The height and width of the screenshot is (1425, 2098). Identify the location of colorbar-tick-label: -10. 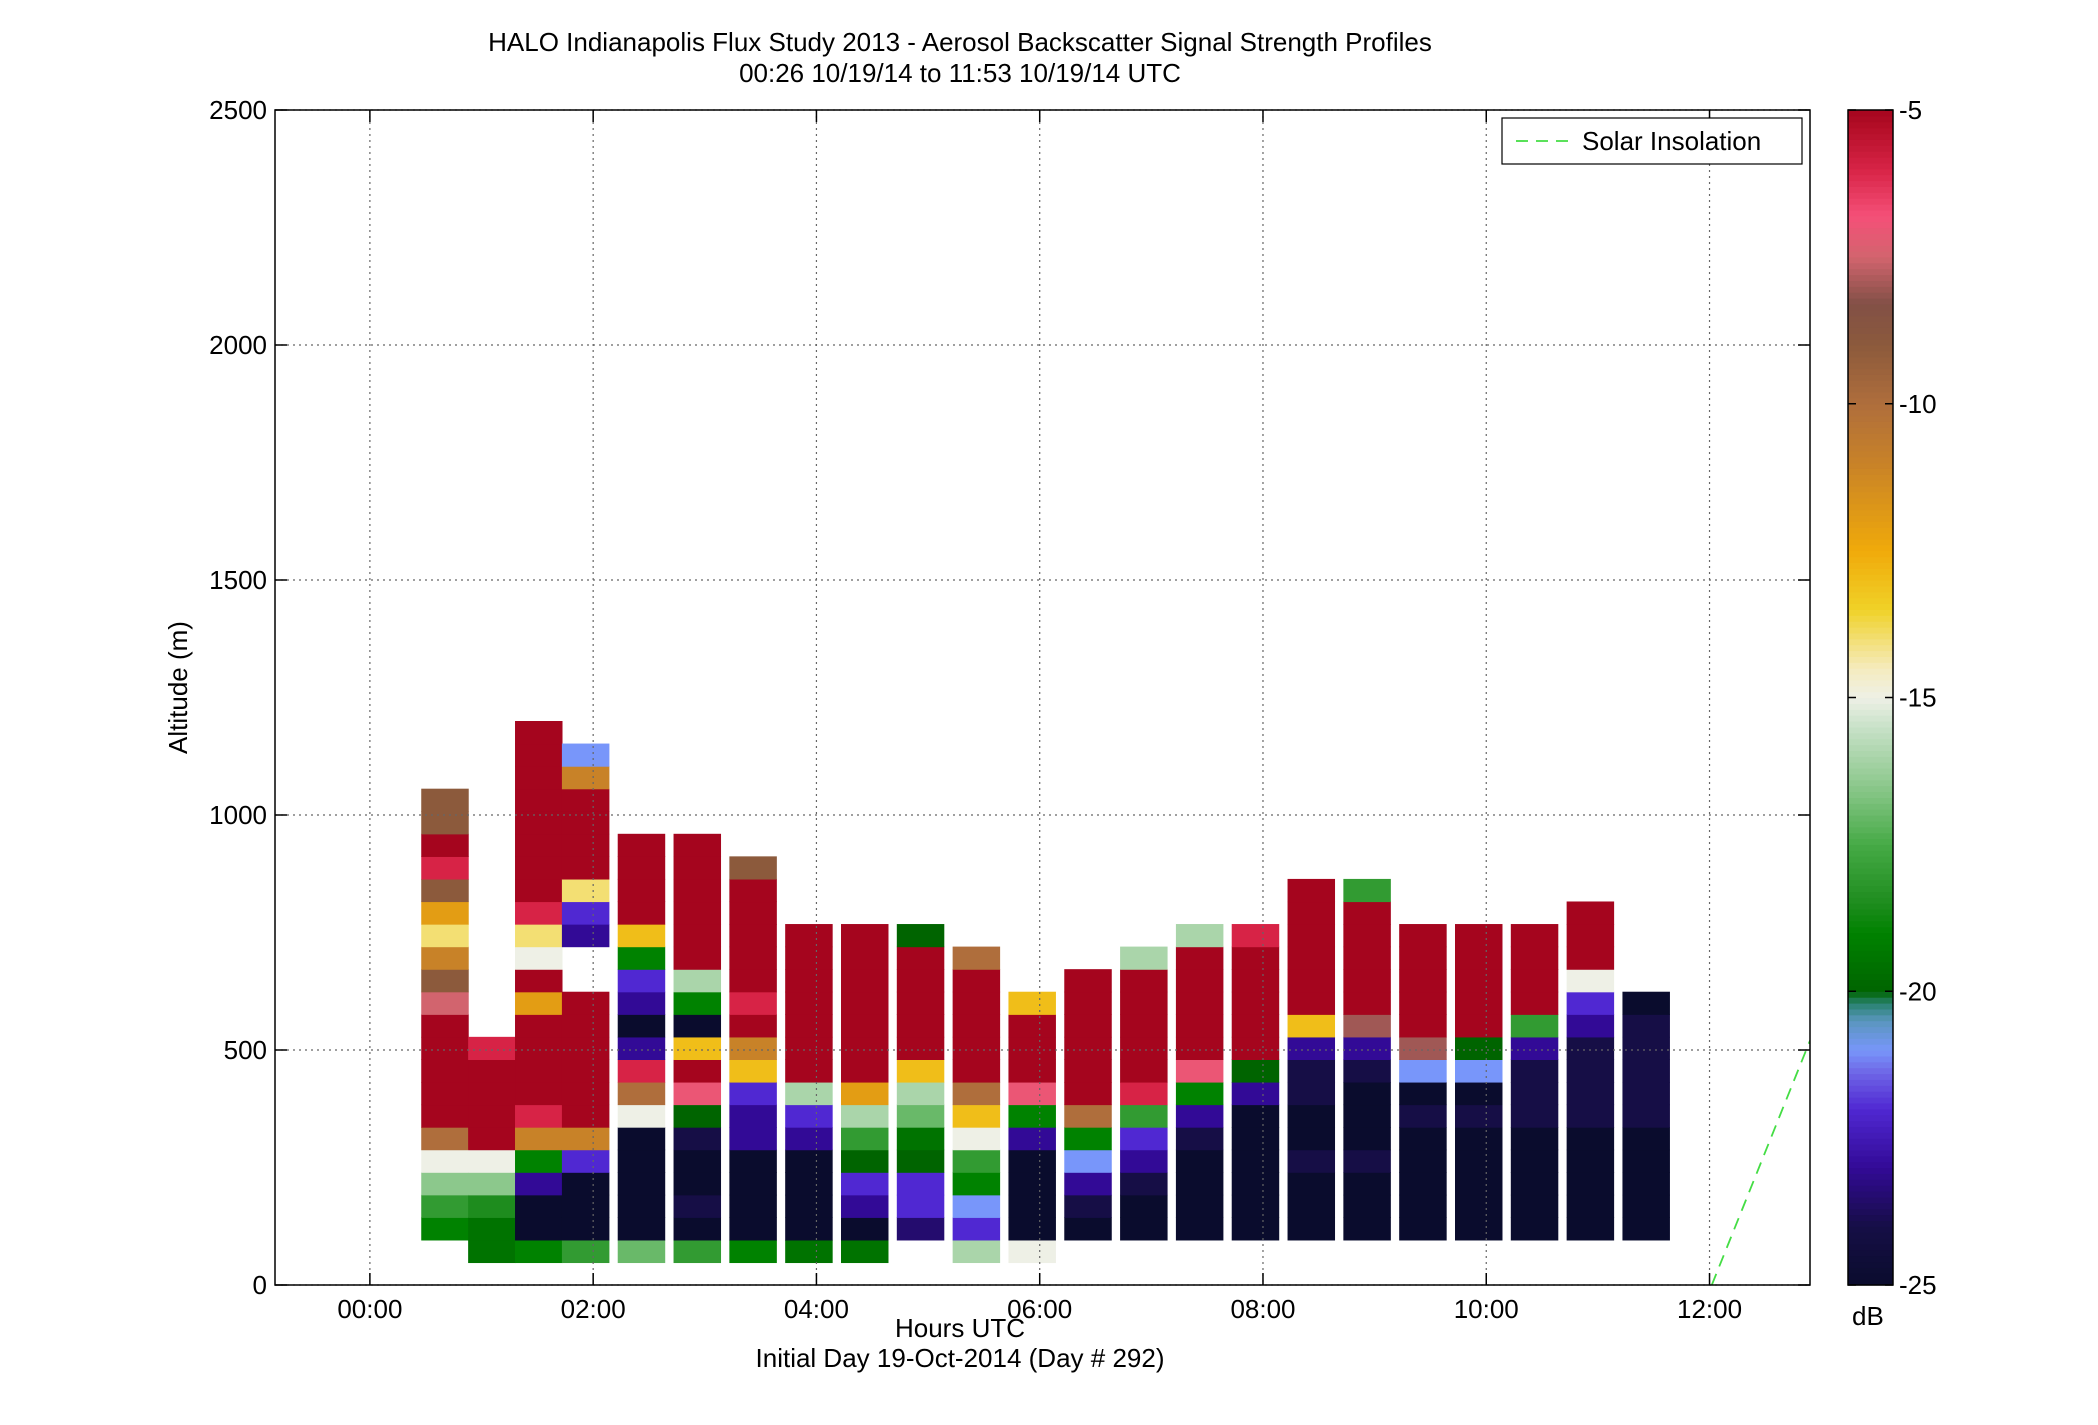
(1918, 404).